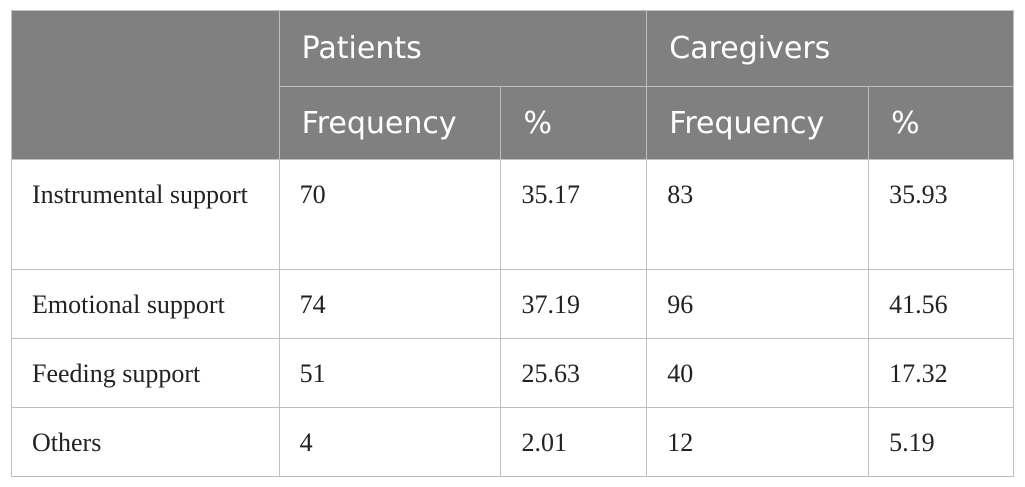 This screenshot has height=487, width=1025. What do you see at coordinates (758, 373) in the screenshot?
I see `cell: 40` at bounding box center [758, 373].